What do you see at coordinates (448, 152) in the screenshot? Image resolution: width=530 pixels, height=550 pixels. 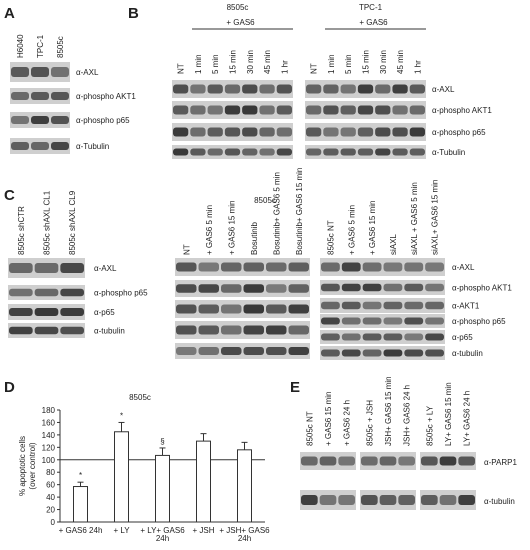 I see `antibody-label: α-Tubulin` at bounding box center [448, 152].